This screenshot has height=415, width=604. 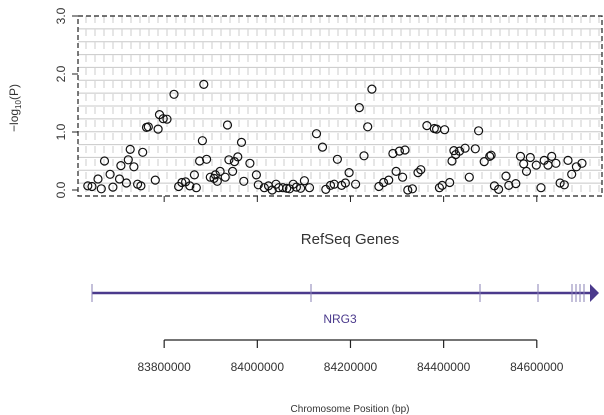 I want to click on plot-bottom-ticks, so click(x=350, y=199).